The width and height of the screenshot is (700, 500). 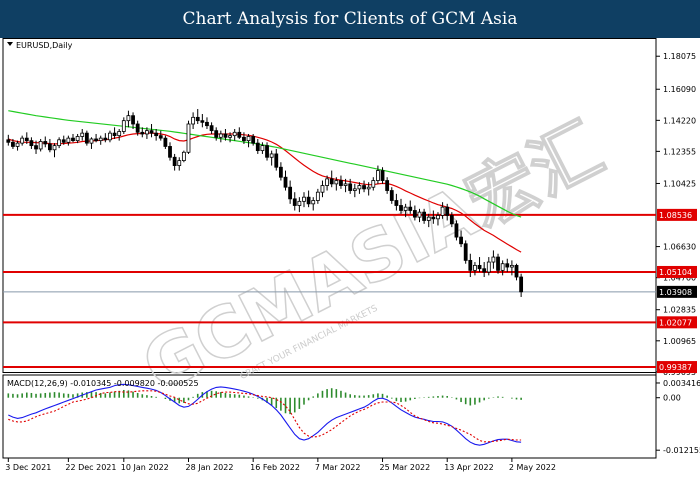 I want to click on symbol-dropdown-icon, so click(x=10, y=44).